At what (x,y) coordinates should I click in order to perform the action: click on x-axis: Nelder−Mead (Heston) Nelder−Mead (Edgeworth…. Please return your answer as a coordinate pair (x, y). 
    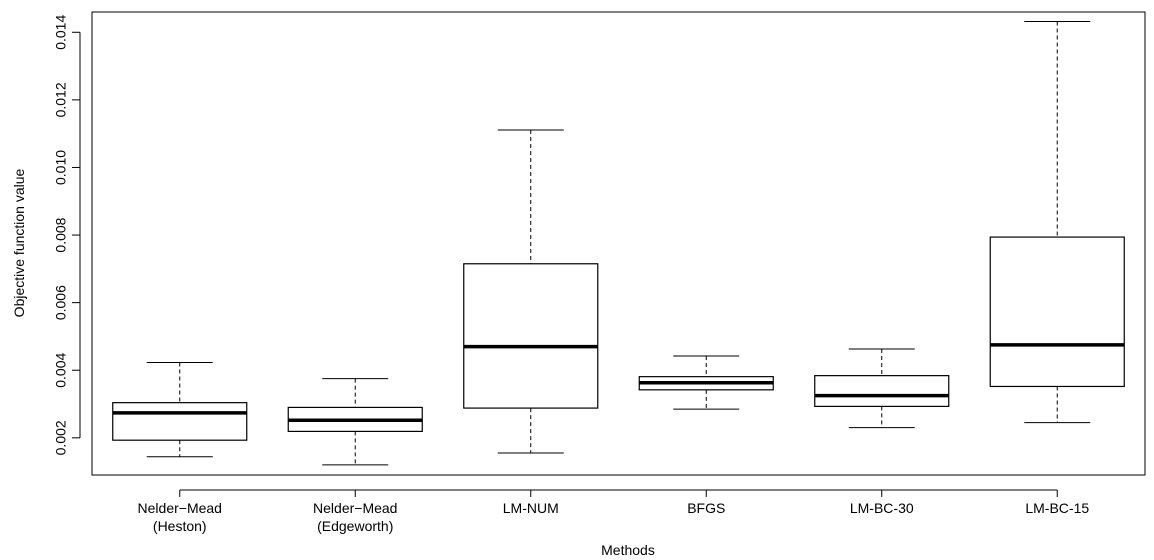
    Looking at the image, I should click on (613, 511).